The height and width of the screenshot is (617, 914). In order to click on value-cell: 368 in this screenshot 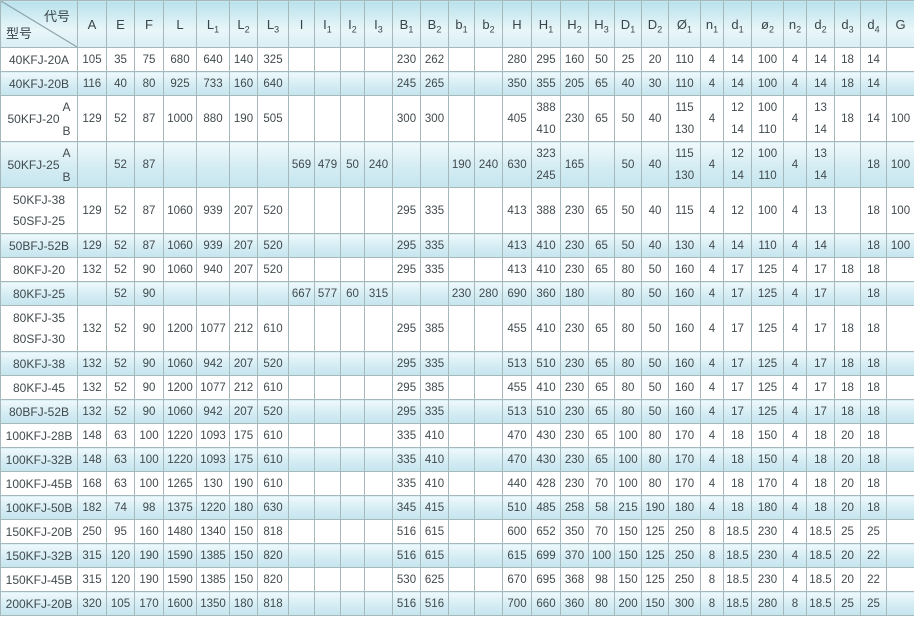, I will do `click(574, 579)`.